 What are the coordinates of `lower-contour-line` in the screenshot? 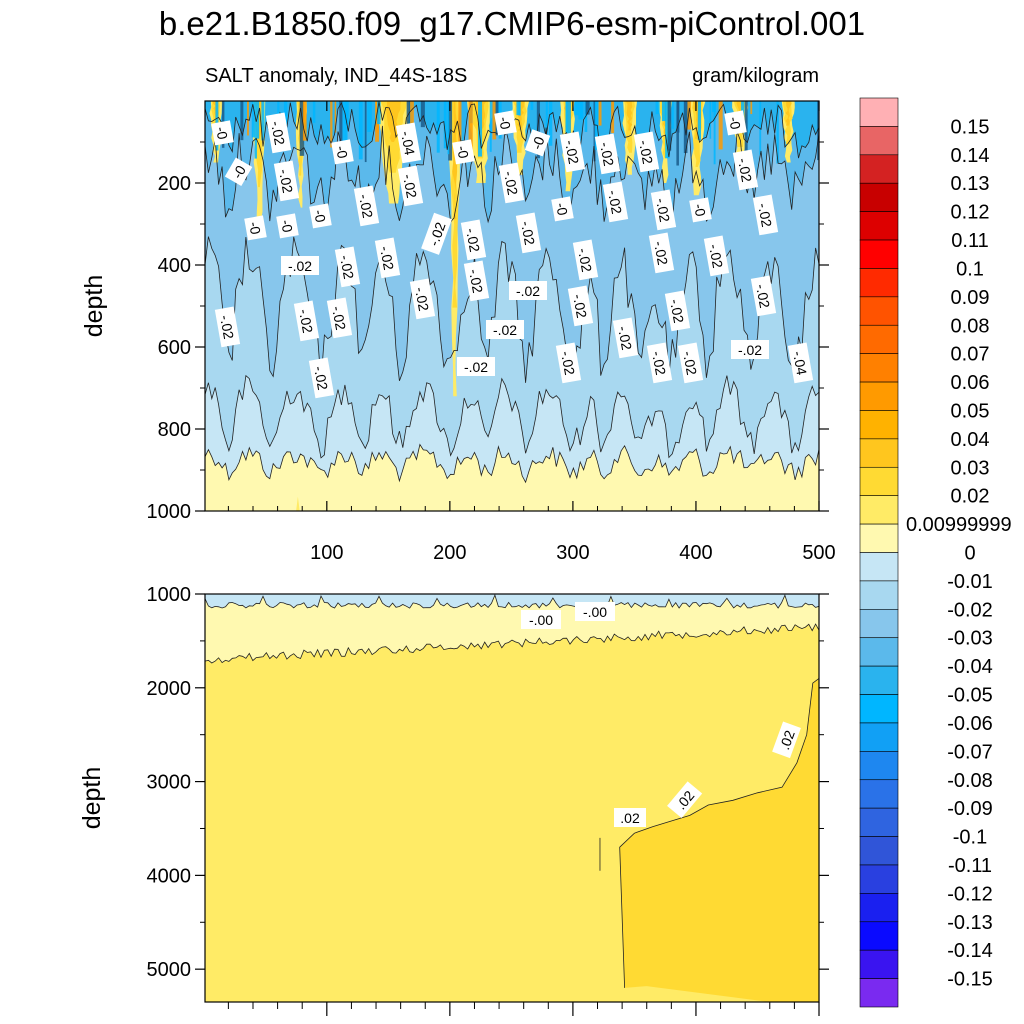 It's located at (512, 601).